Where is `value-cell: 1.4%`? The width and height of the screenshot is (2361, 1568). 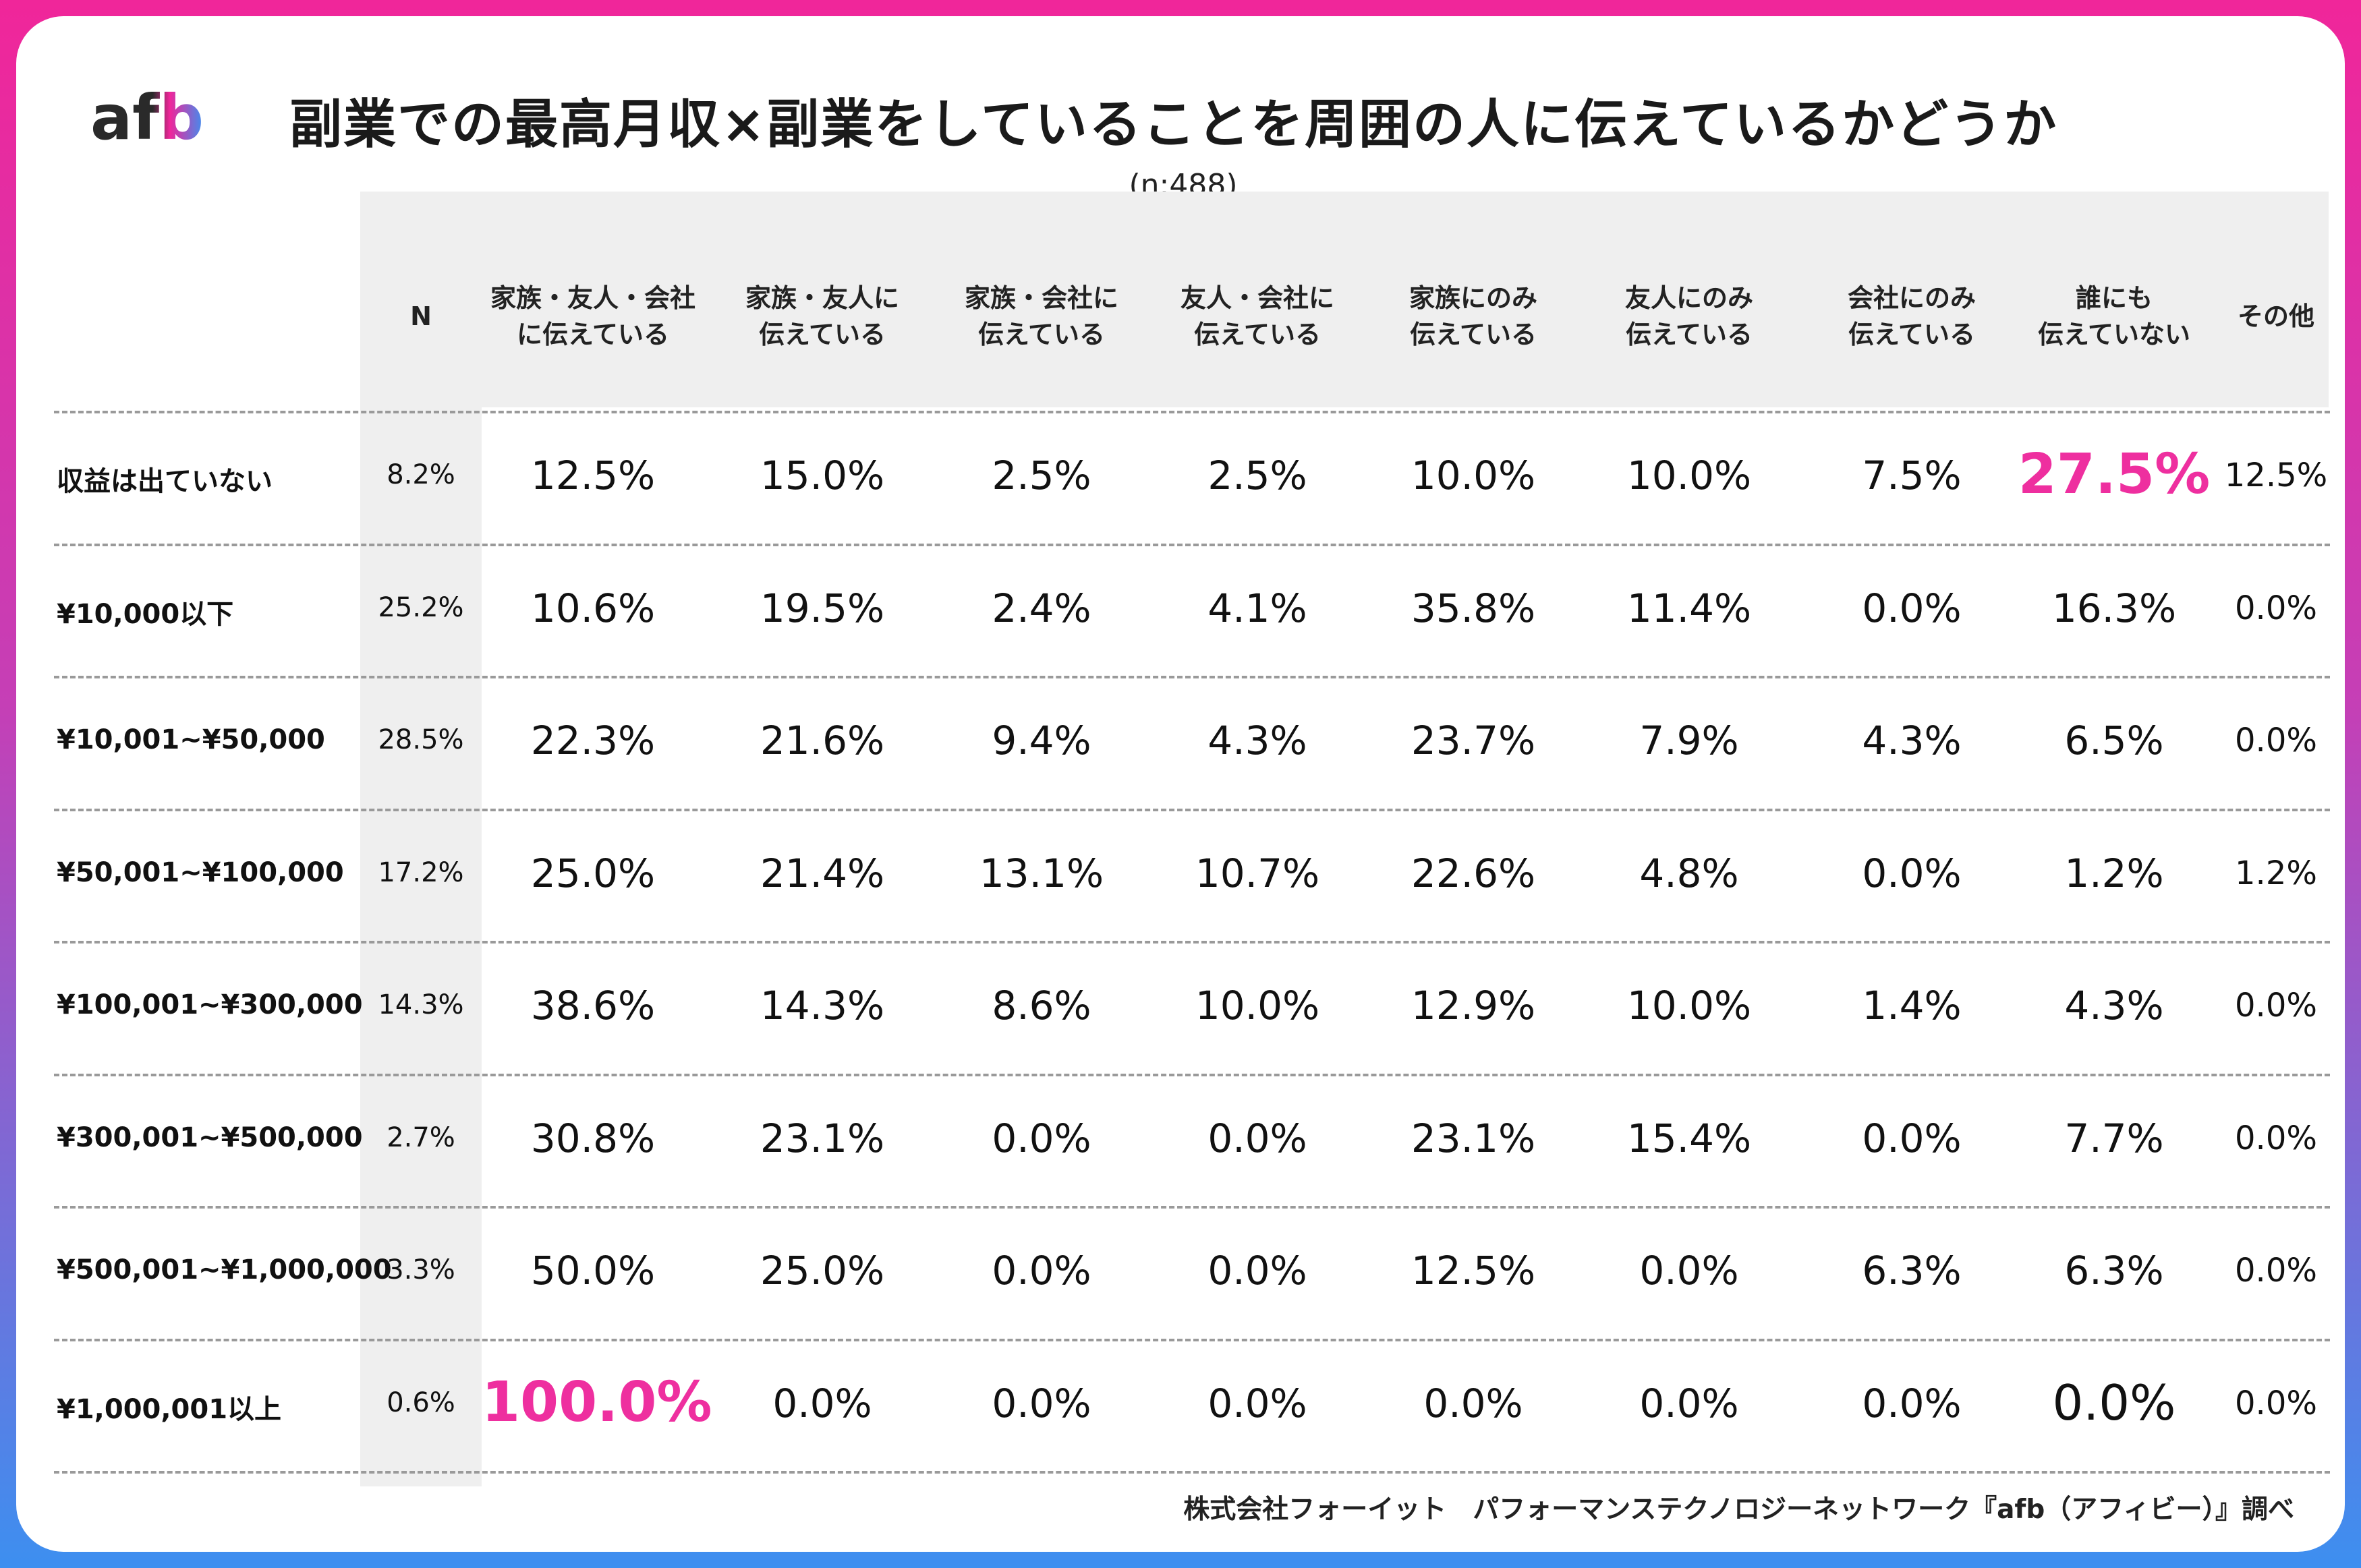 value-cell: 1.4% is located at coordinates (1912, 1006).